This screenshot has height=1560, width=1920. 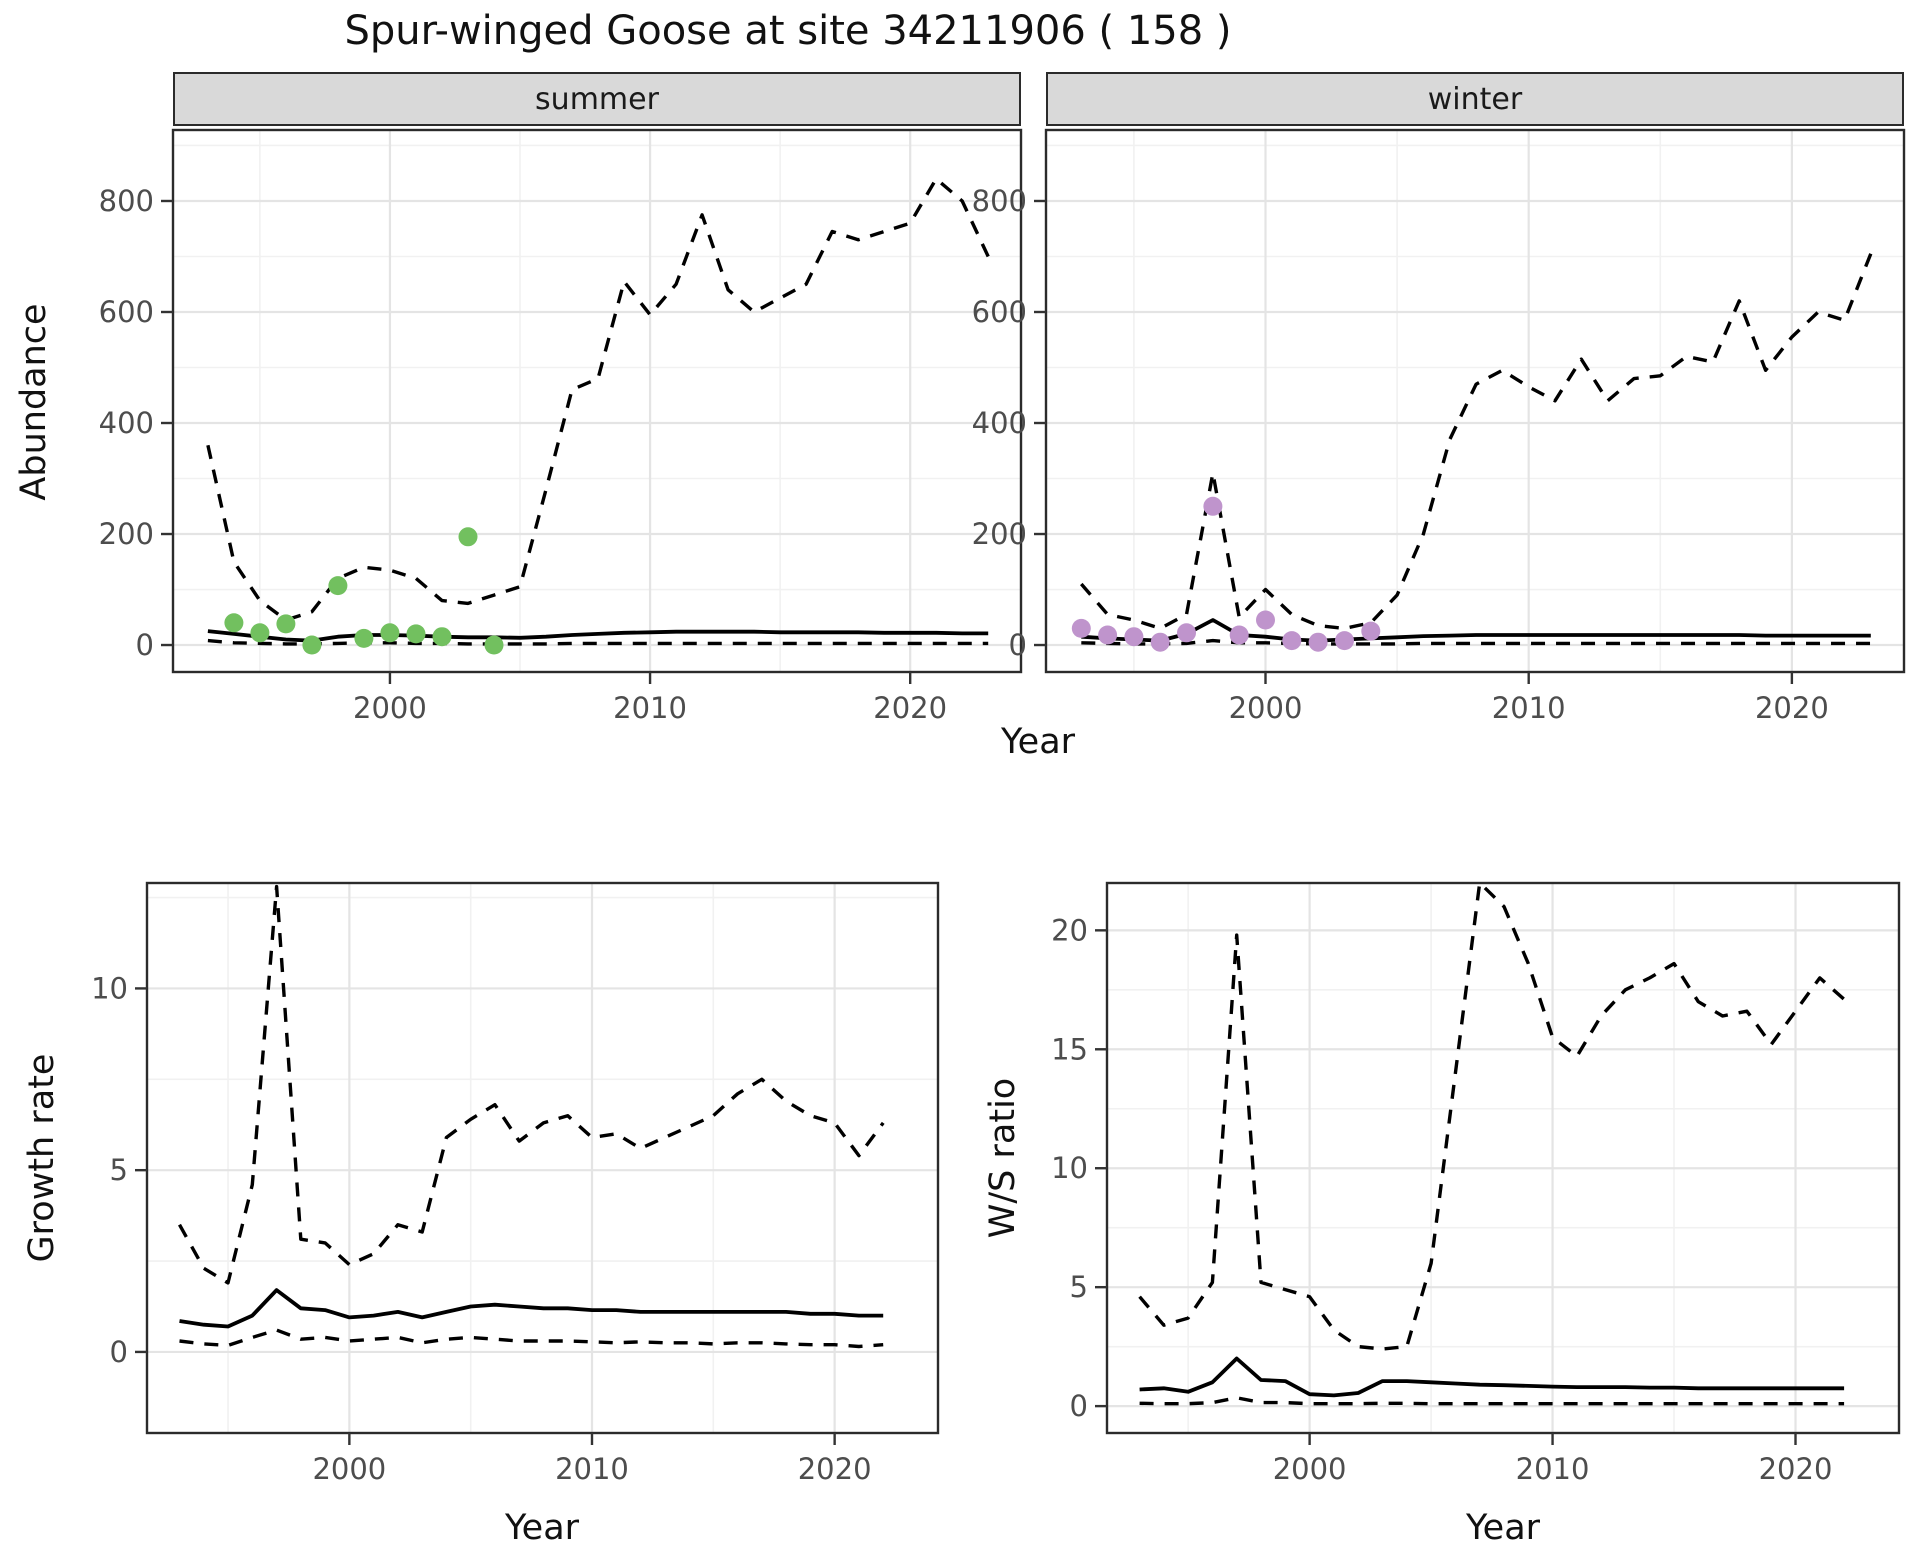 I want to click on y-axis-title-ws-ratio: W/S ratio, so click(x=1003, y=1158).